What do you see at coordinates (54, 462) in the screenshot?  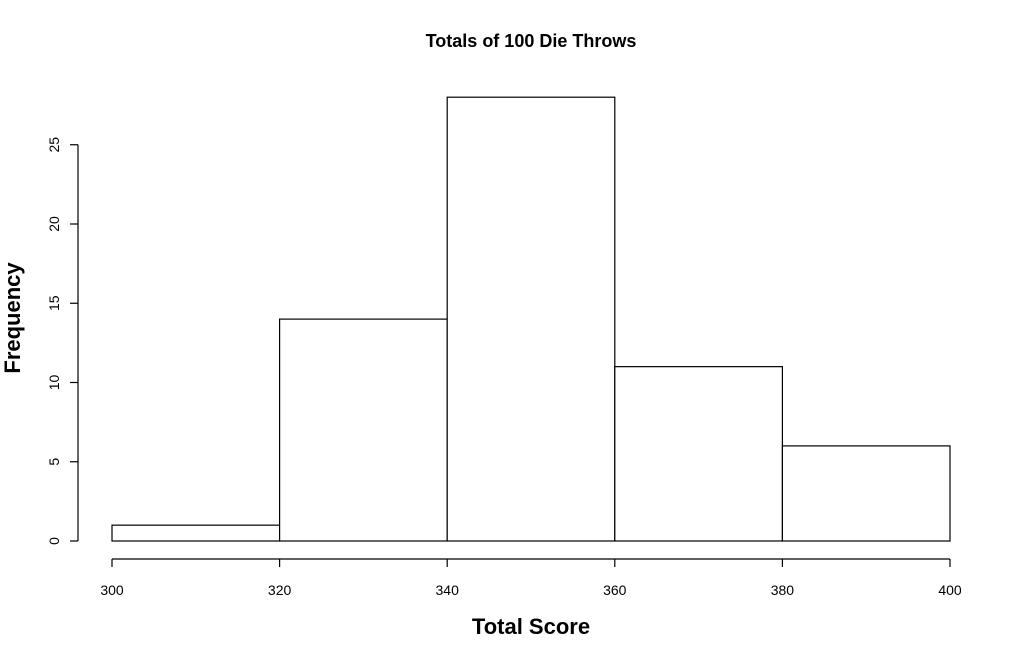 I see `y-tick-label: 5` at bounding box center [54, 462].